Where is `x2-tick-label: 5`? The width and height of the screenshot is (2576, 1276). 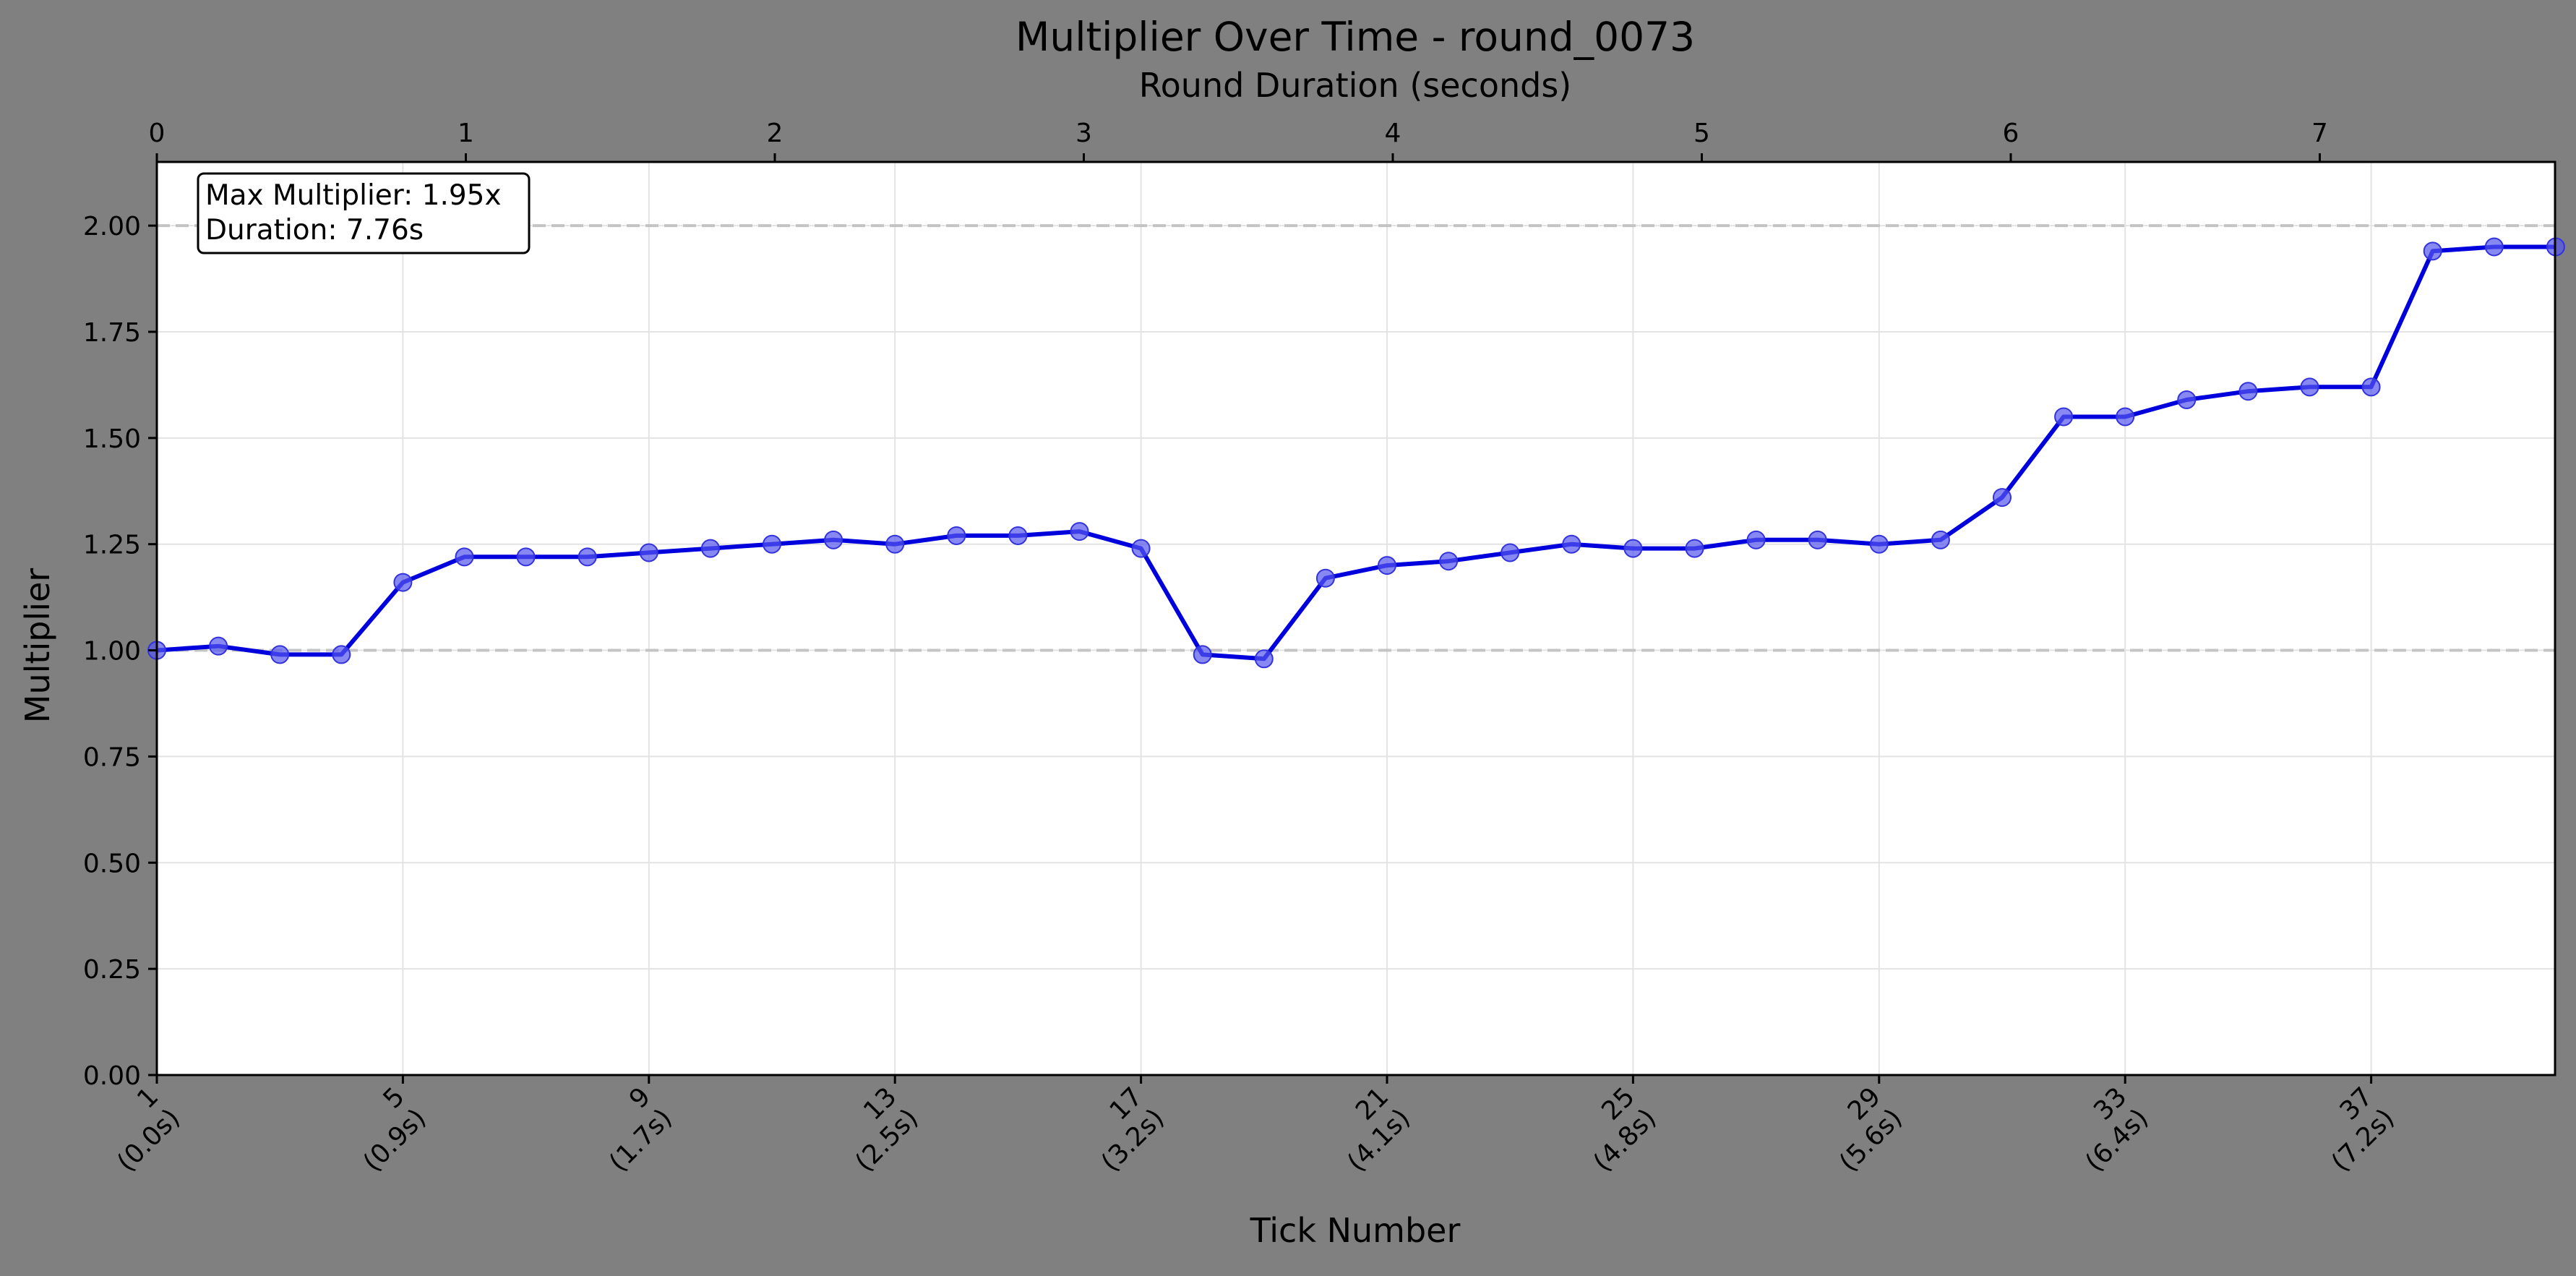
x2-tick-label: 5 is located at coordinates (1701, 133).